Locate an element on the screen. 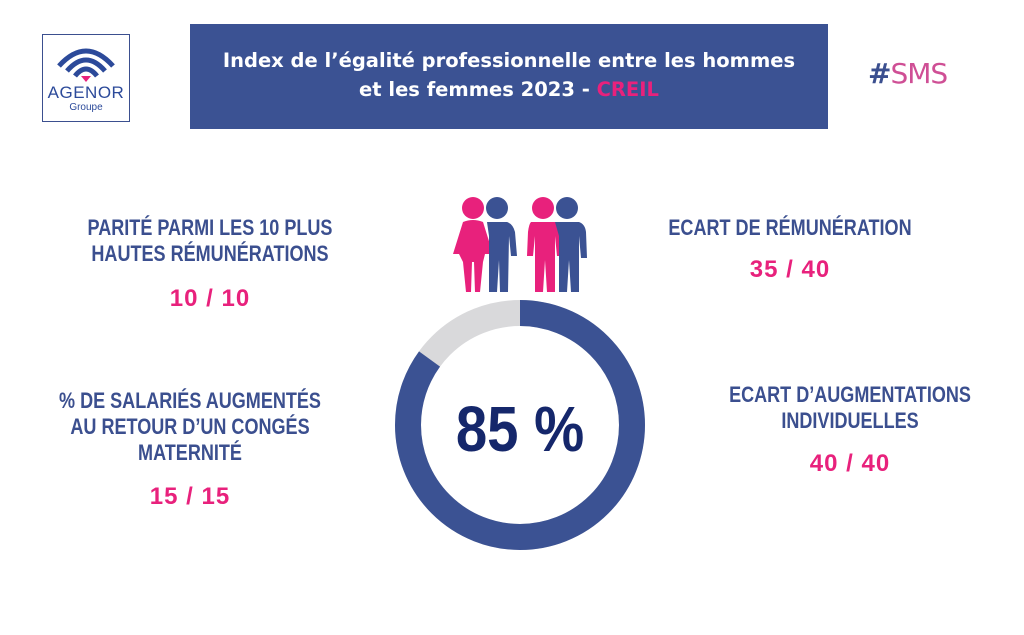  logo-subtitle: Groupe is located at coordinates (86, 107).